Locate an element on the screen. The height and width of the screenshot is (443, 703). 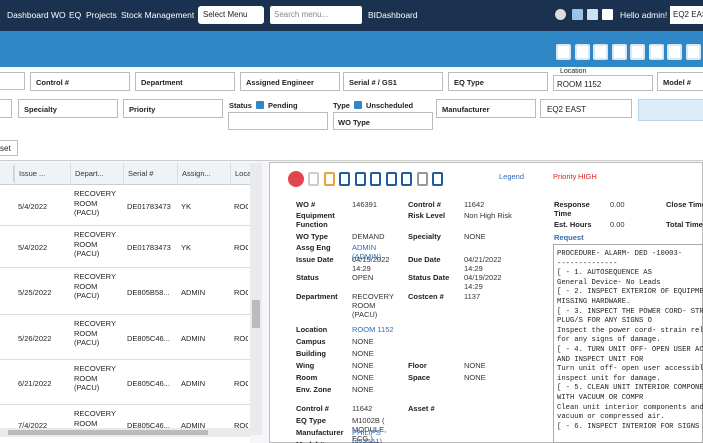
field-value: DEMAND is located at coordinates (368, 236).